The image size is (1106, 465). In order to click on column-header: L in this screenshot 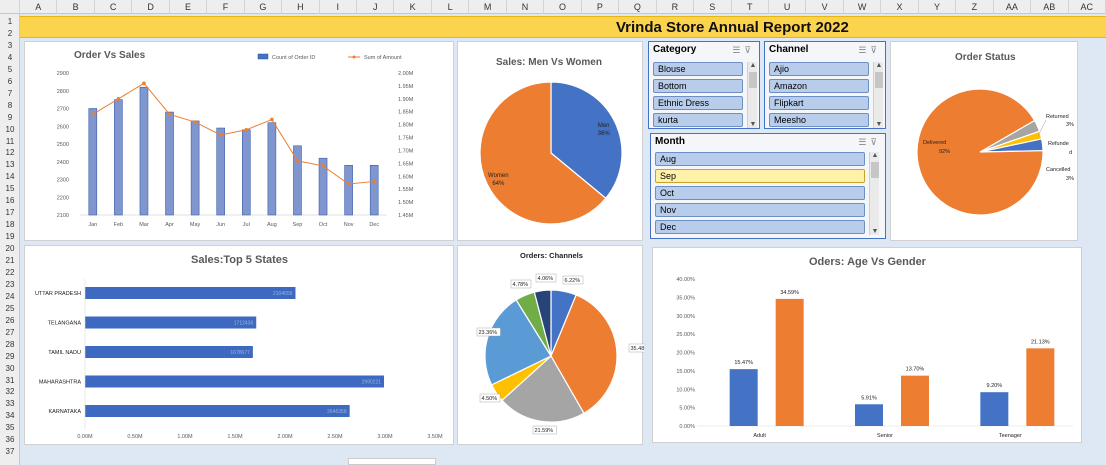, I will do `click(451, 7)`.